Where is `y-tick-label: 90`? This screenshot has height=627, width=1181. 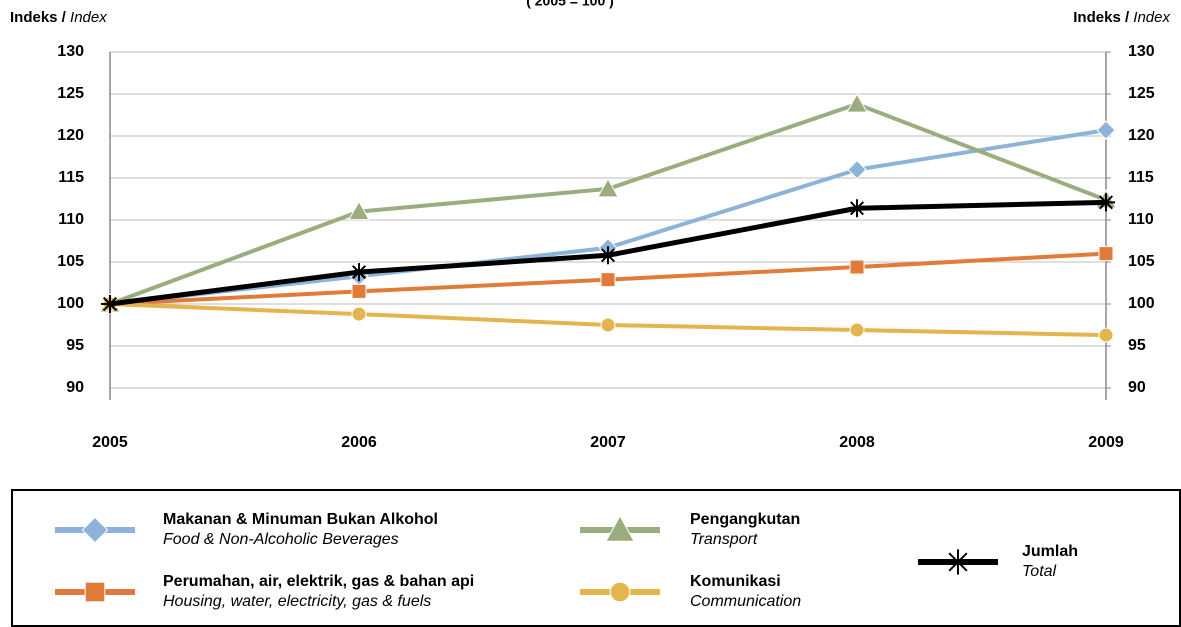
y-tick-label: 90 is located at coordinates (75, 387).